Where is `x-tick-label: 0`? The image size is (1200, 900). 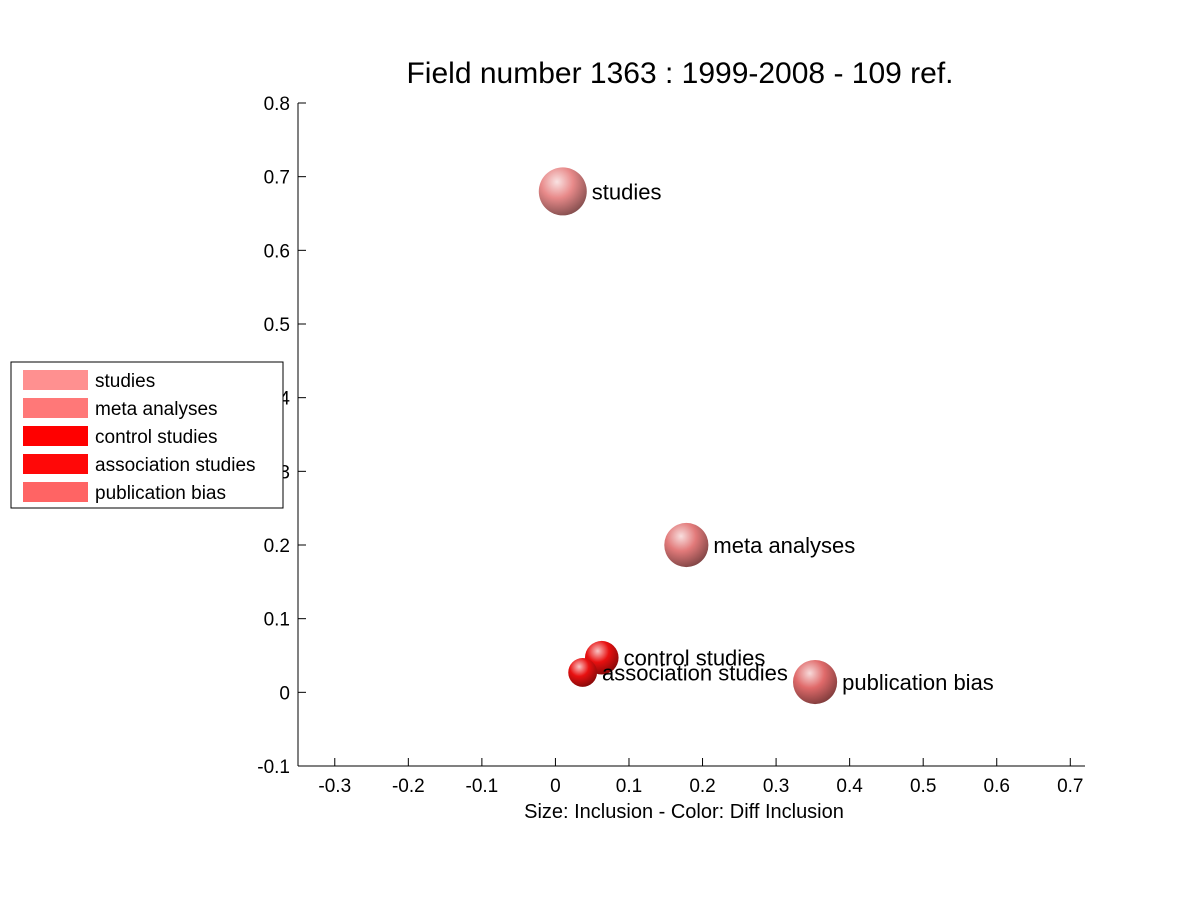
x-tick-label: 0 is located at coordinates (555, 786).